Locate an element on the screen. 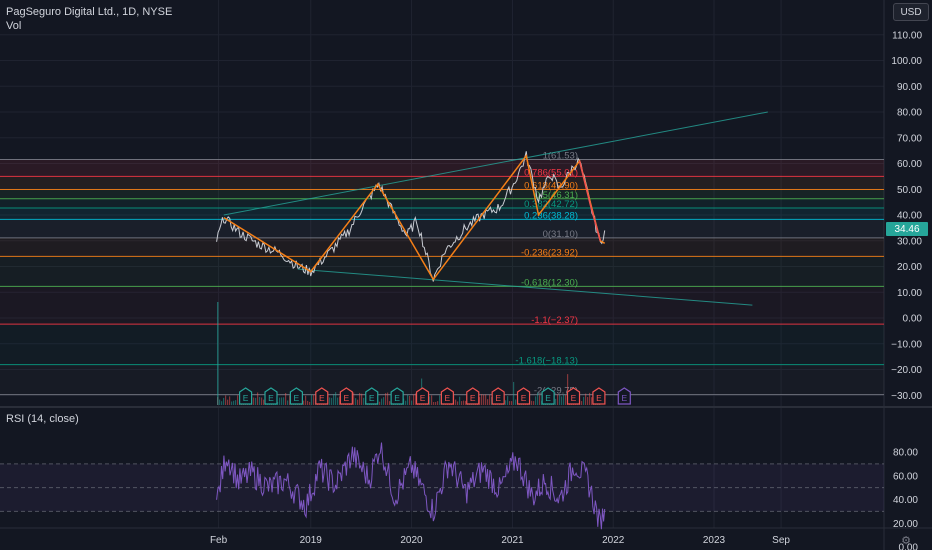 The width and height of the screenshot is (932, 550). time-tick-label: 2021 is located at coordinates (512, 540).